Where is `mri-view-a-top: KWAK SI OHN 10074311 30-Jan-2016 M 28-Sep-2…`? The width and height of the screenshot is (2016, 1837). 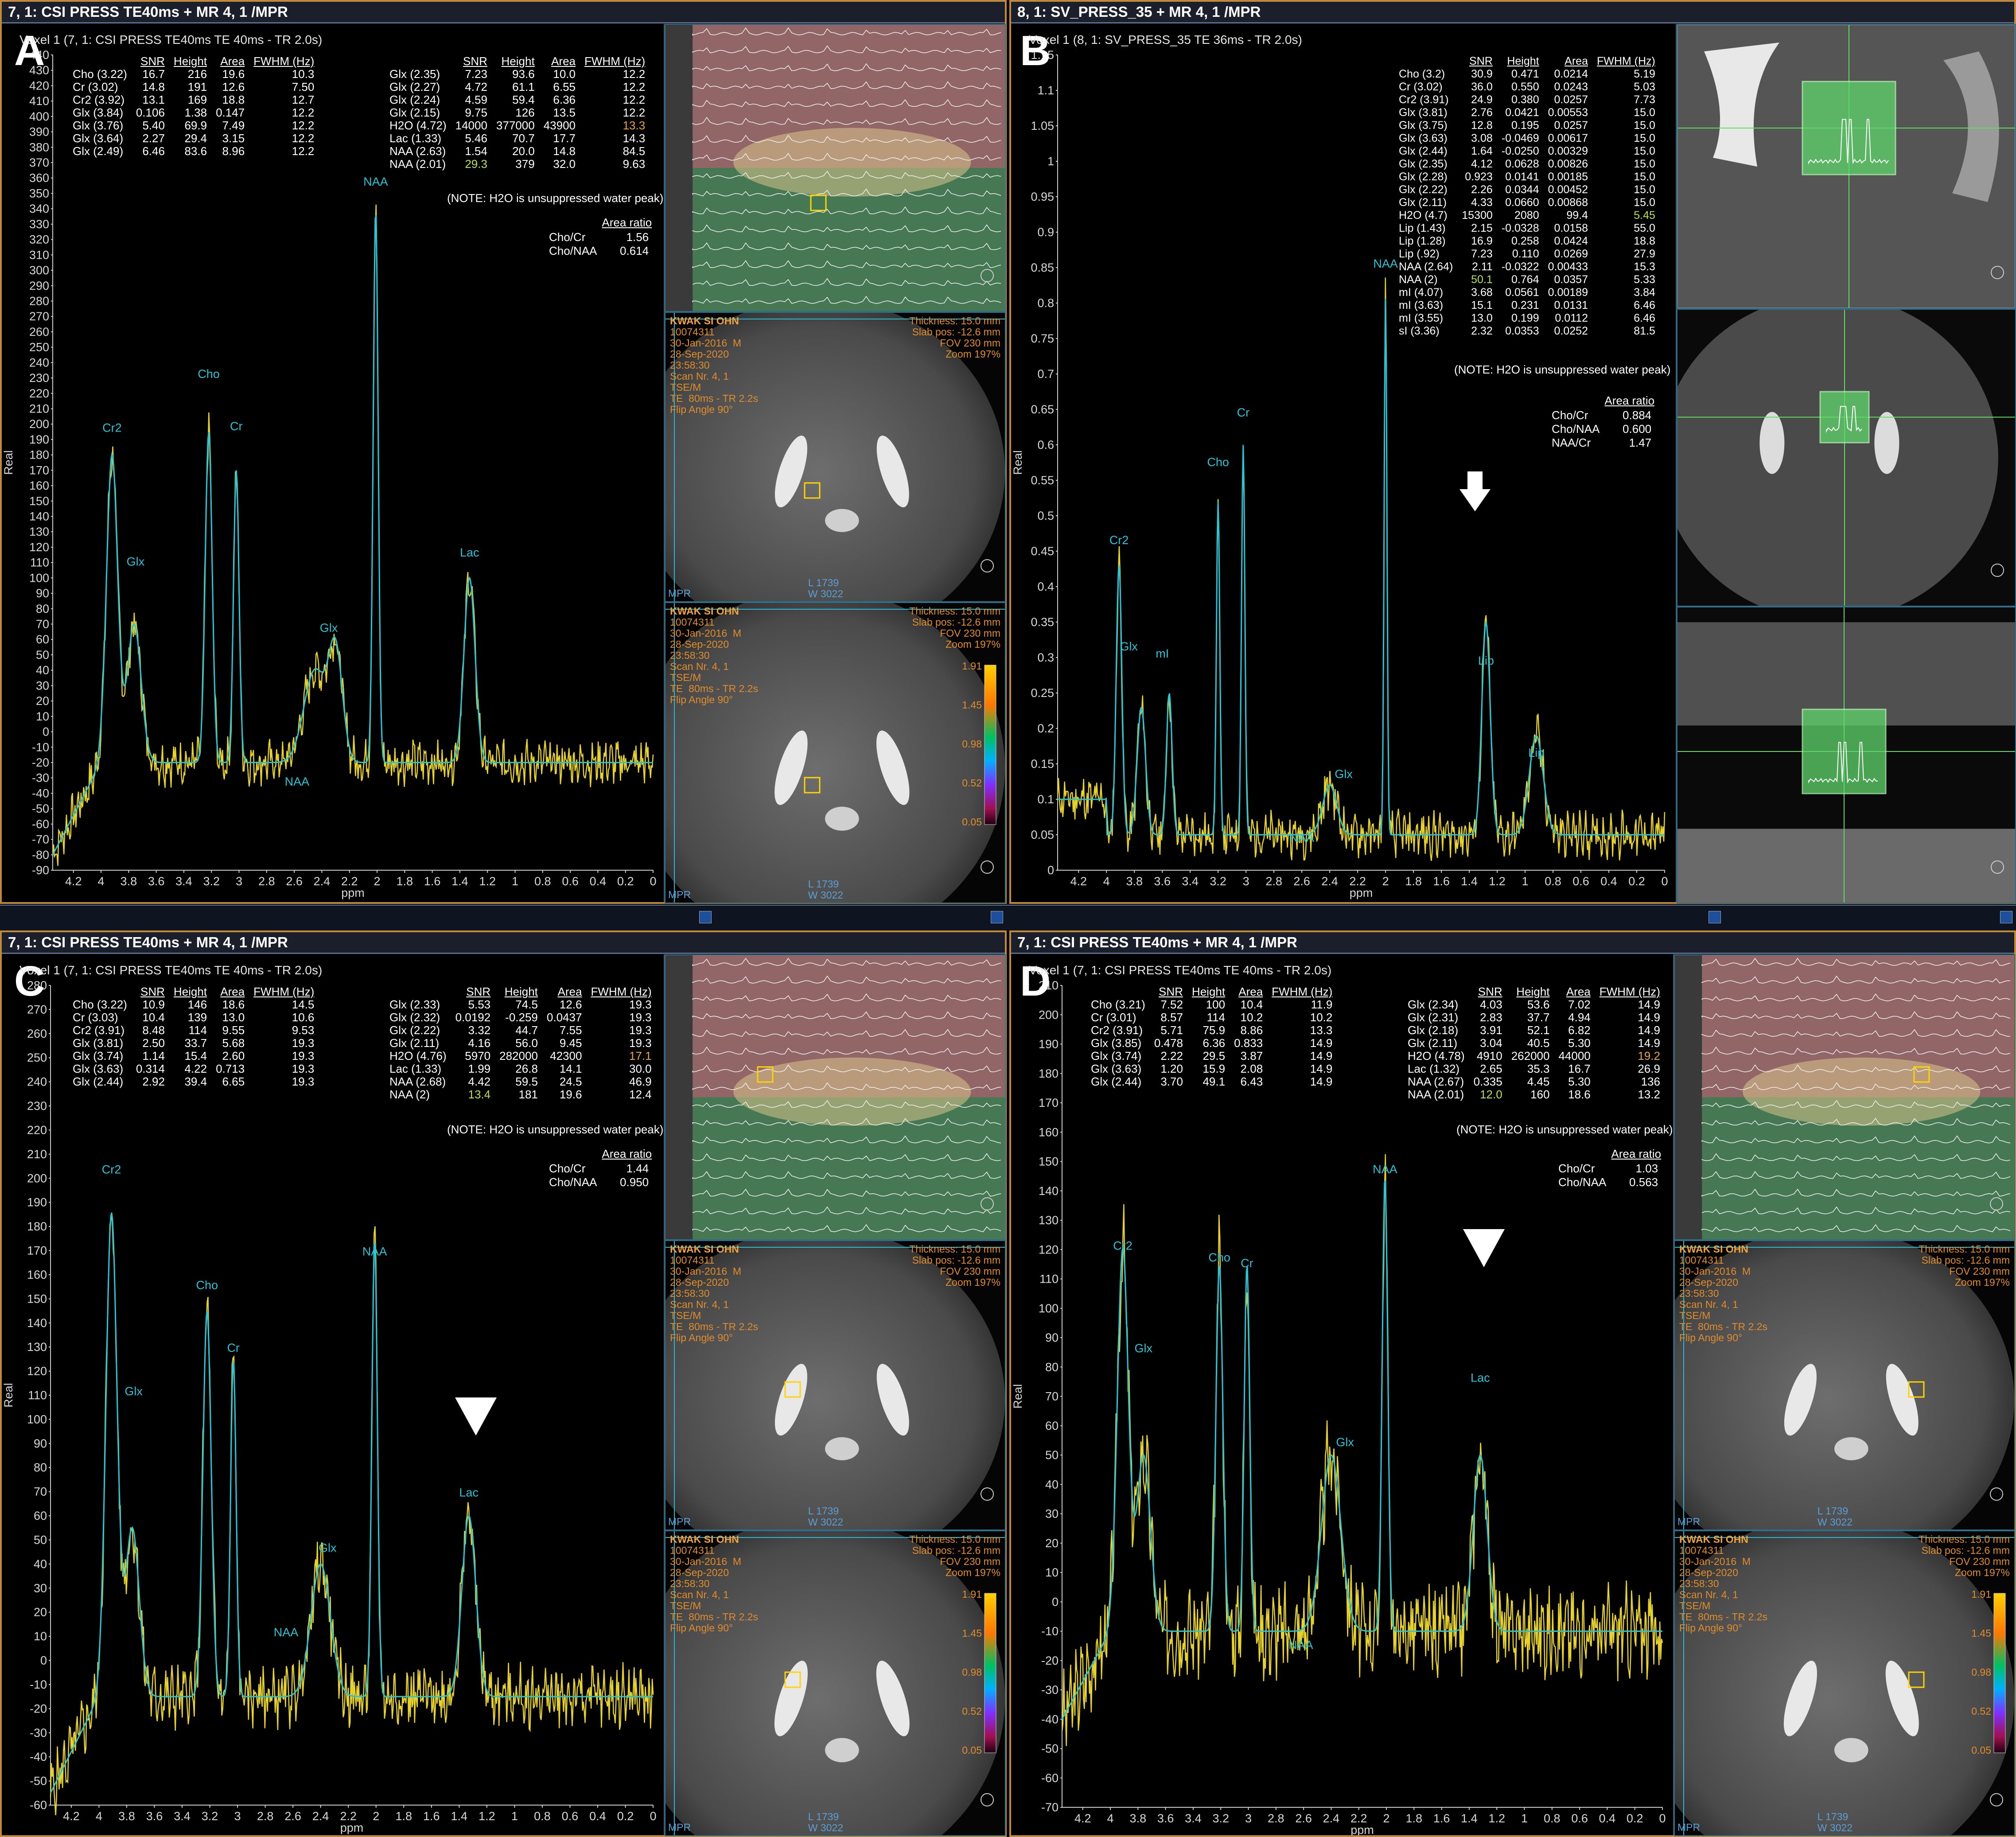 mri-view-a-top: KWAK SI OHN 10074311 30-Jan-2016 M 28-Sep-2… is located at coordinates (836, 457).